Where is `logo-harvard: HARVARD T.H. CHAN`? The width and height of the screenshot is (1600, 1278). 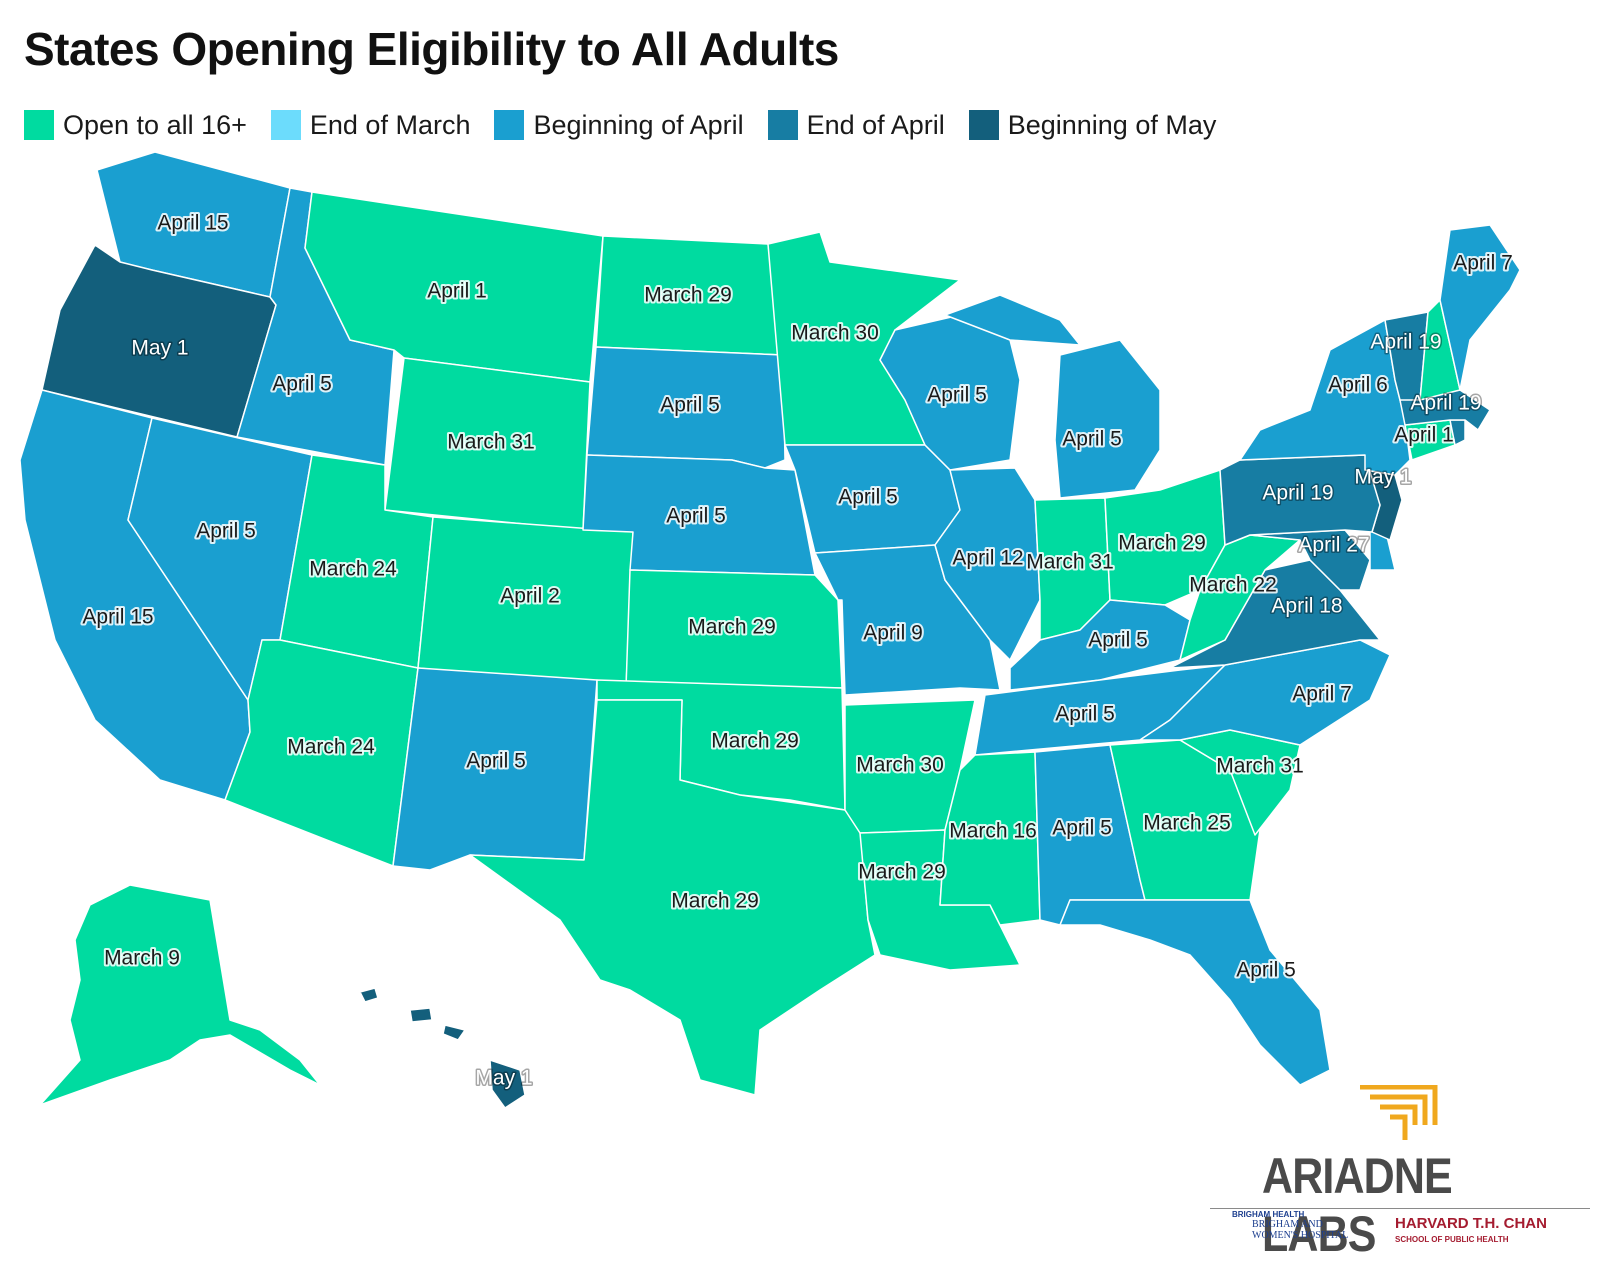
logo-harvard: HARVARD T.H. CHAN is located at coordinates (1471, 1223).